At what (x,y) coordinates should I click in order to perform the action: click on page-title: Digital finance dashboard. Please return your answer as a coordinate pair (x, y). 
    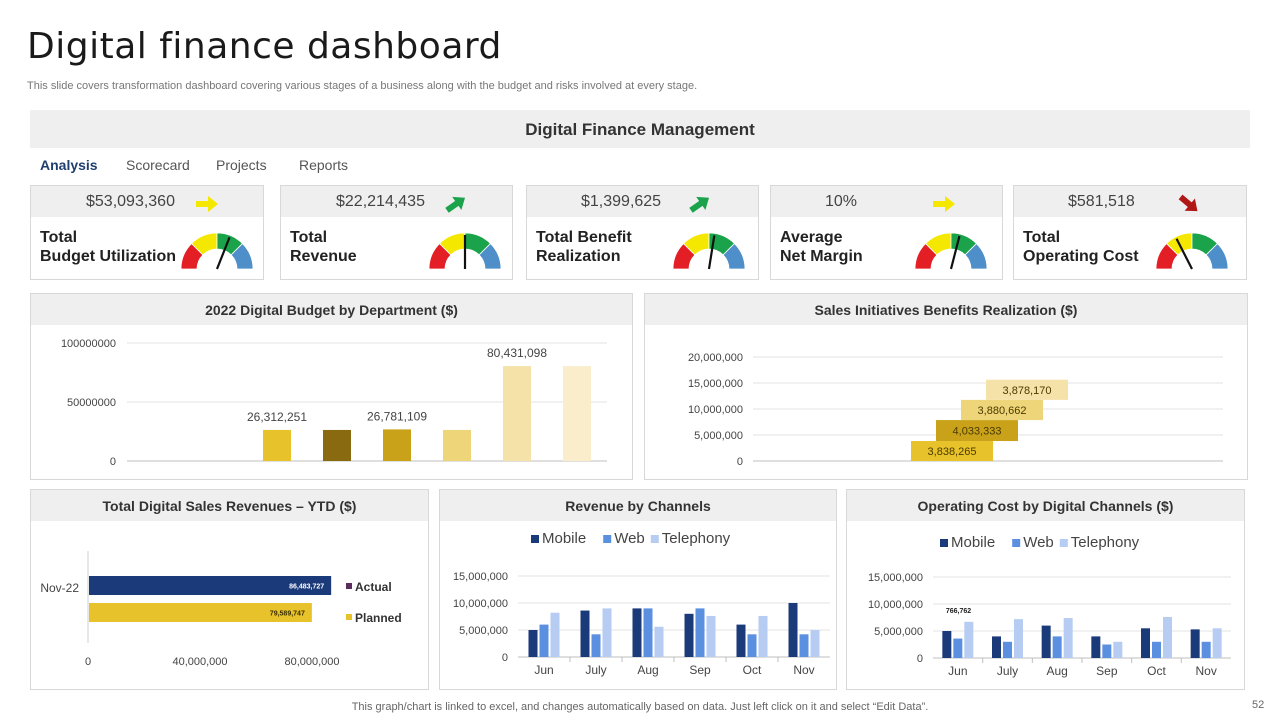
    Looking at the image, I should click on (264, 46).